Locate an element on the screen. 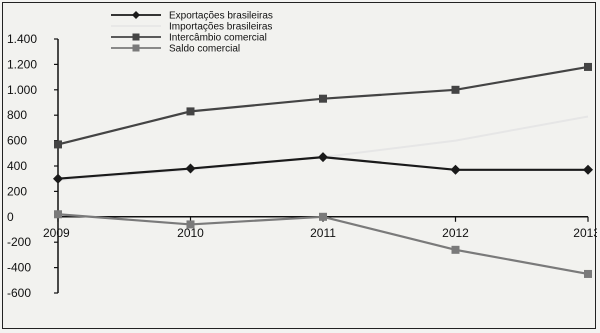 This screenshot has height=333, width=600. y-tick-label: 1.200 is located at coordinates (22, 64).